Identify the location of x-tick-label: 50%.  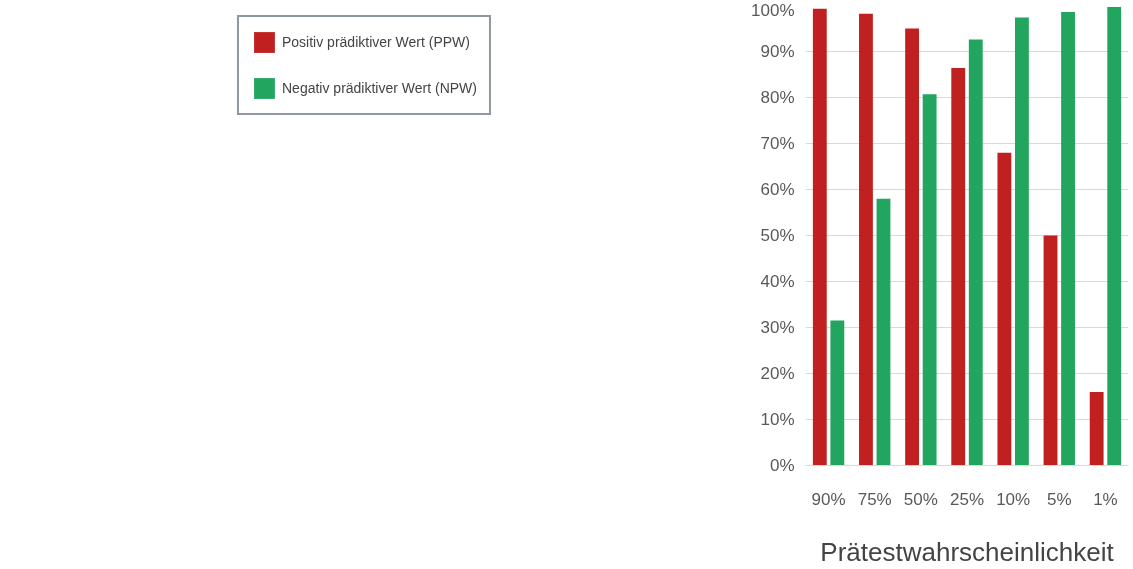
(920, 499).